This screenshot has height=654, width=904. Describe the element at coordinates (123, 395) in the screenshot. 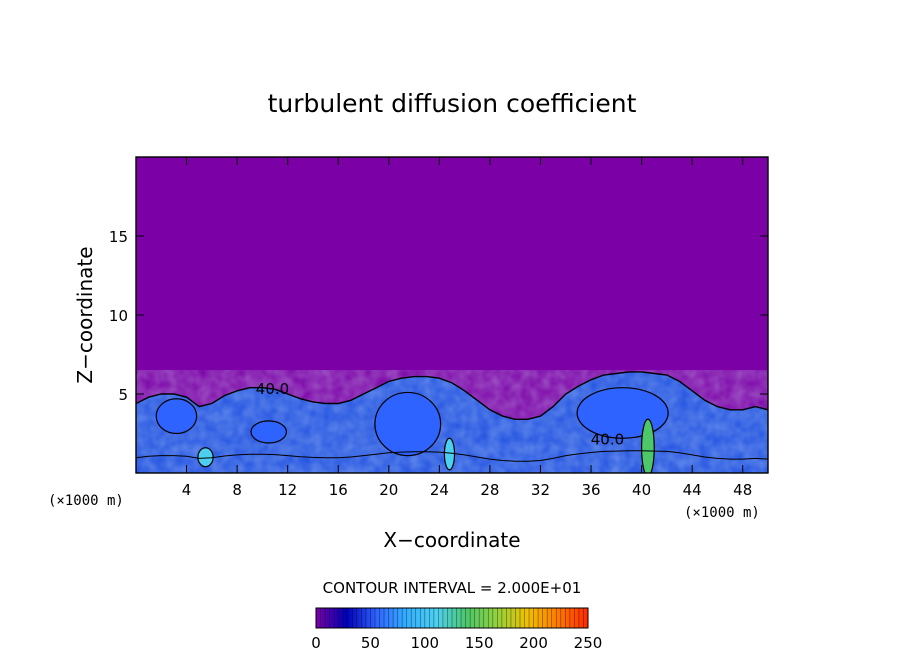

I see `y-tick-label: 5` at that location.